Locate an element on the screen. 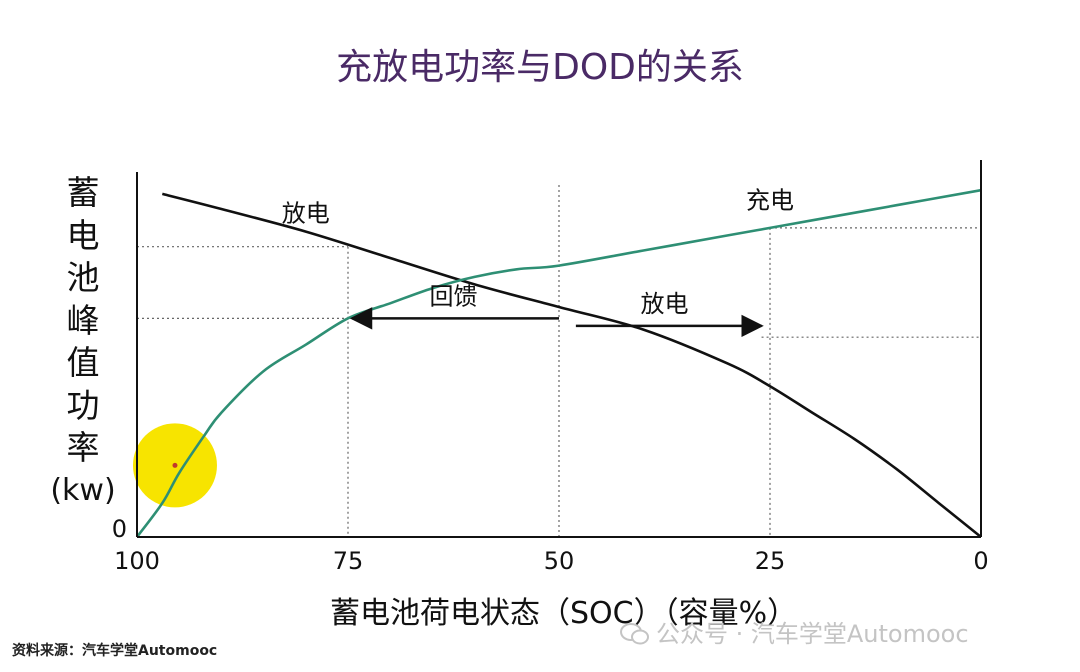 The height and width of the screenshot is (672, 1080). y-axis-label-char: 池 is located at coordinates (83, 277).